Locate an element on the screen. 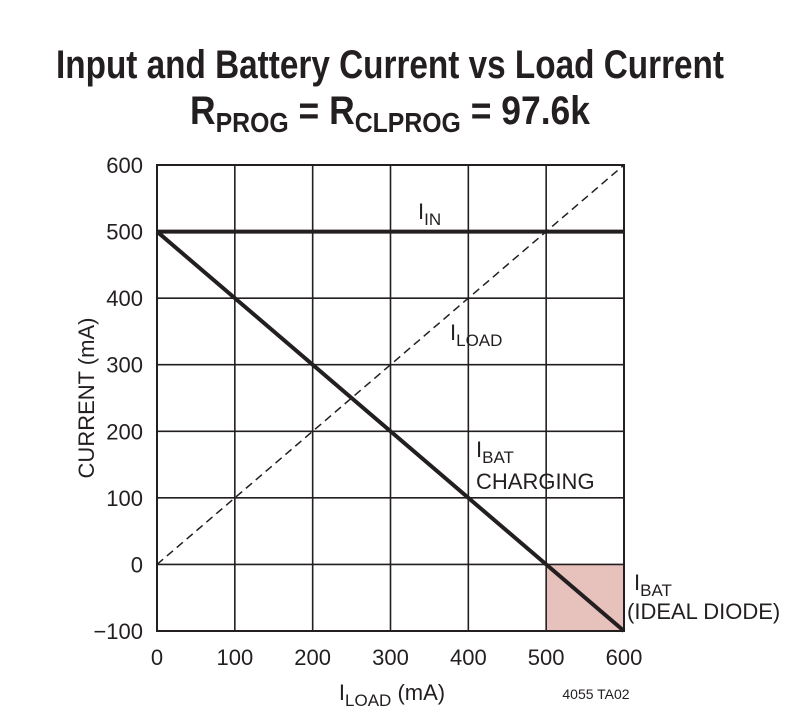 The image size is (810, 722). figure-code: 4055 TA02 is located at coordinates (595, 694).